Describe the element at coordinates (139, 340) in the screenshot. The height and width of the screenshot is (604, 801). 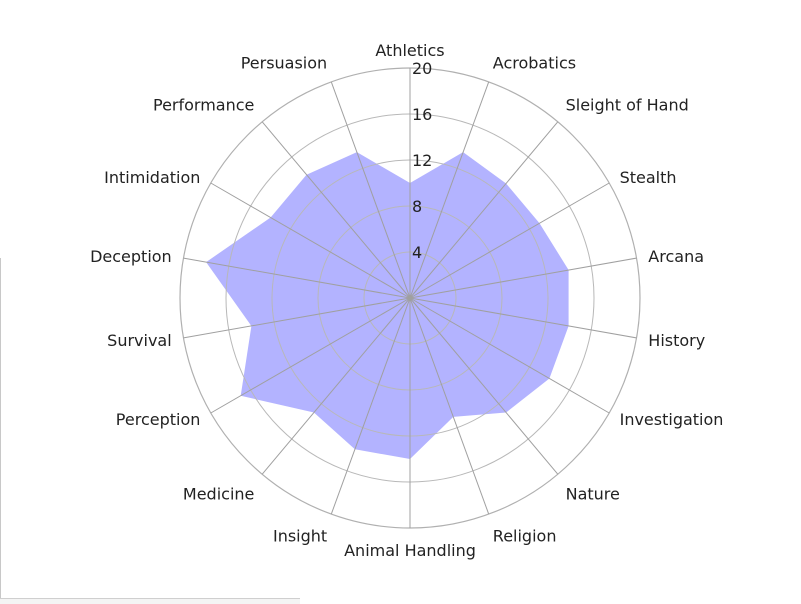
I see `category-label: Survival` at that location.